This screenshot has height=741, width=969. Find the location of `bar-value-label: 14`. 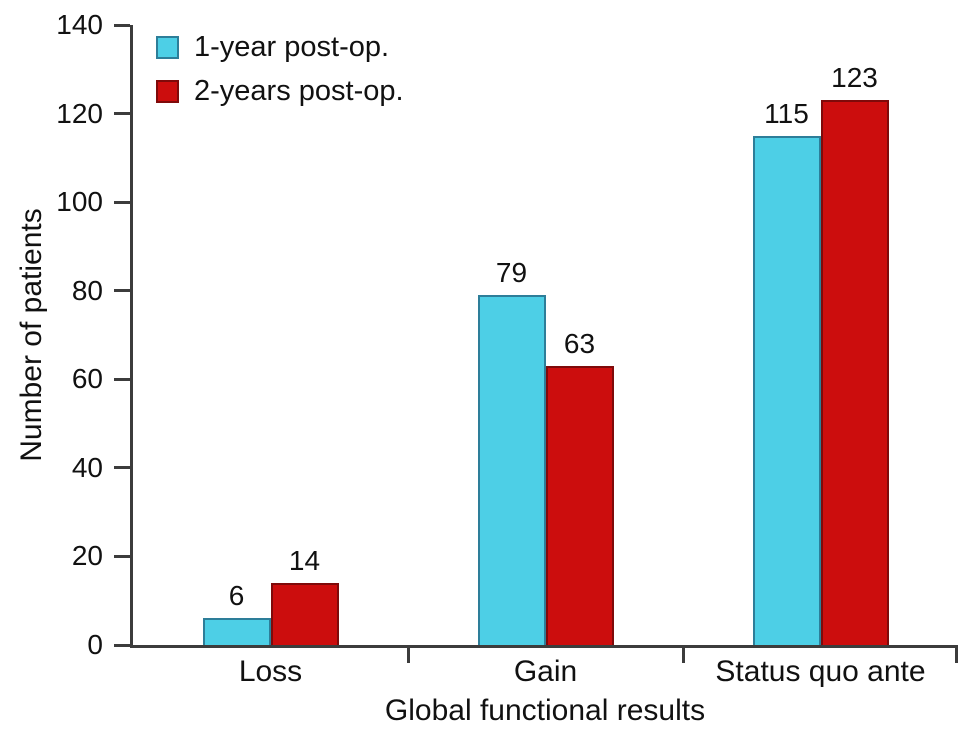

bar-value-label: 14 is located at coordinates (304, 560).